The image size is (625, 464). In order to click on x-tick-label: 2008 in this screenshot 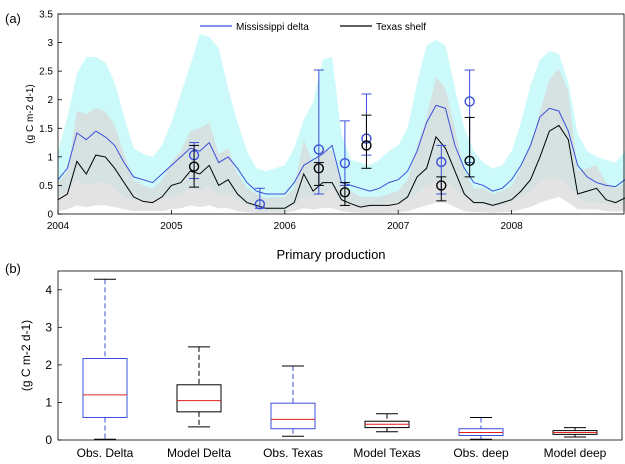, I will do `click(511, 226)`.